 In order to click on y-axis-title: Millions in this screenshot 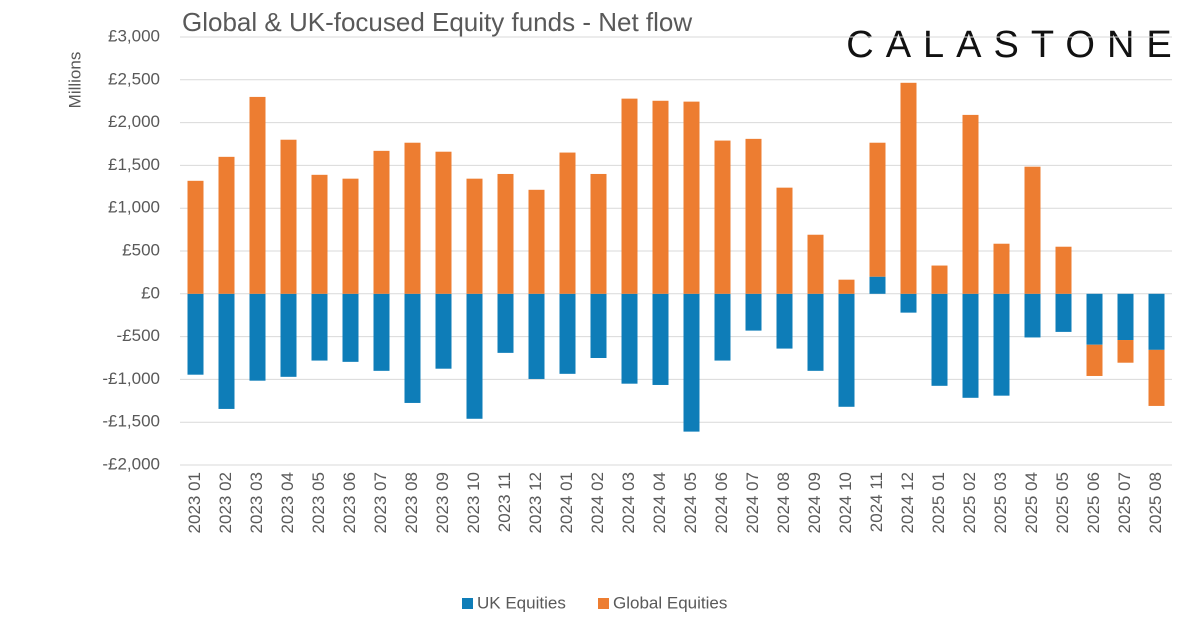, I will do `click(74, 80)`.